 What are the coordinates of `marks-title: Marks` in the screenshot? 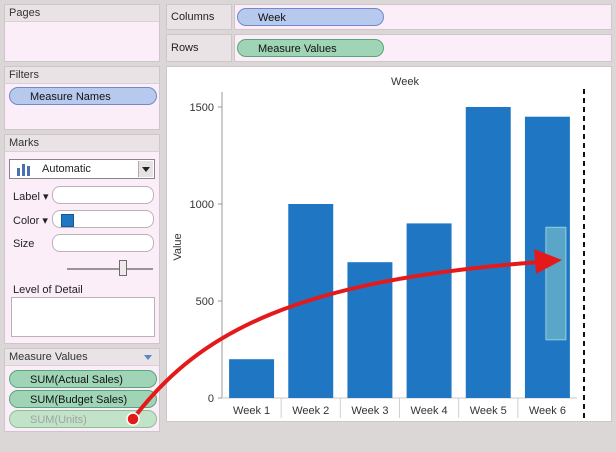 It's located at (82, 143).